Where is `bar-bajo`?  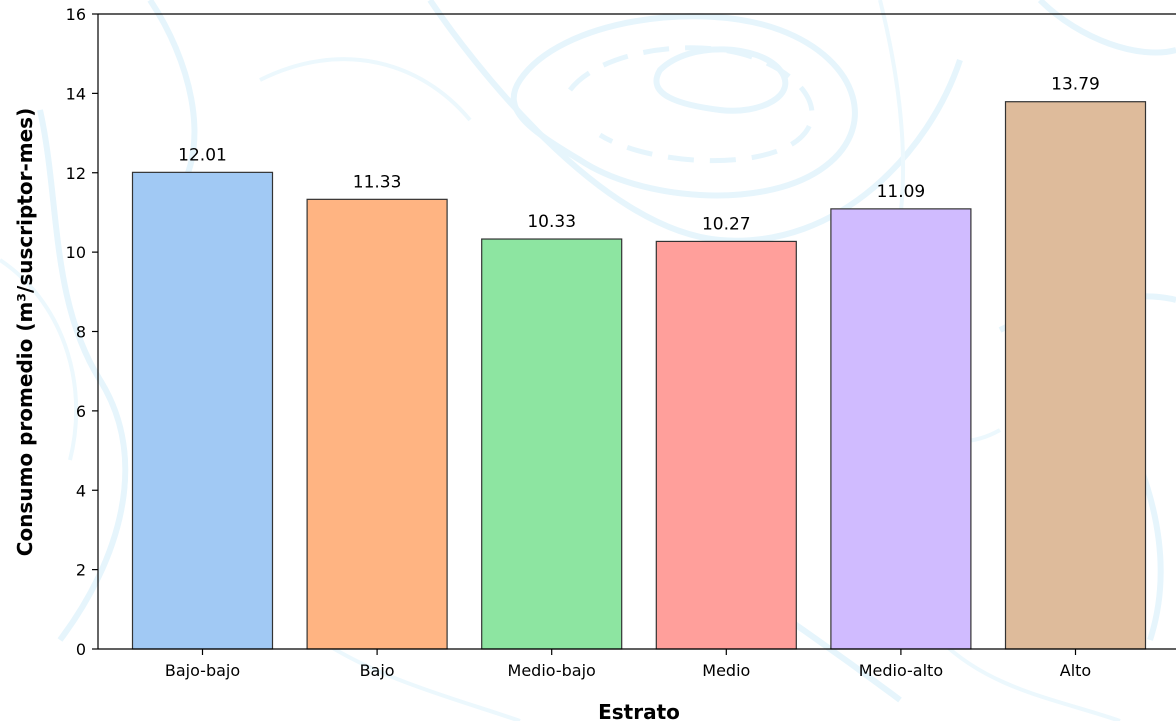 bar-bajo is located at coordinates (377, 424).